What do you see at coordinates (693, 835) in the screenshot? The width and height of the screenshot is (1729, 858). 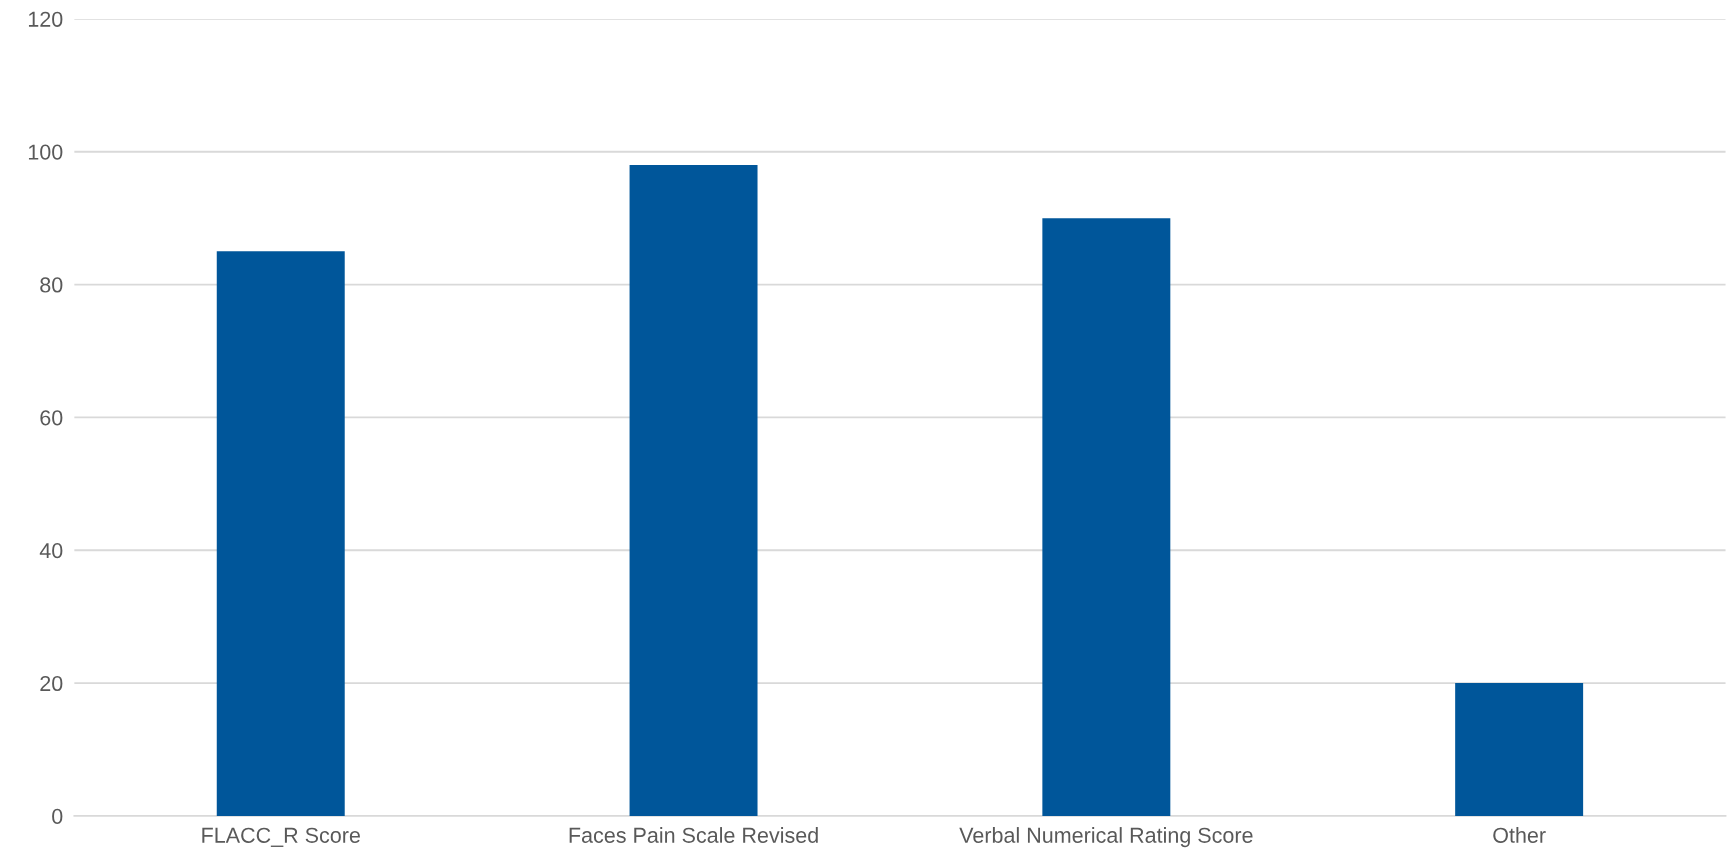 I see `x-tick-label: Faces Pain Scale Revised` at bounding box center [693, 835].